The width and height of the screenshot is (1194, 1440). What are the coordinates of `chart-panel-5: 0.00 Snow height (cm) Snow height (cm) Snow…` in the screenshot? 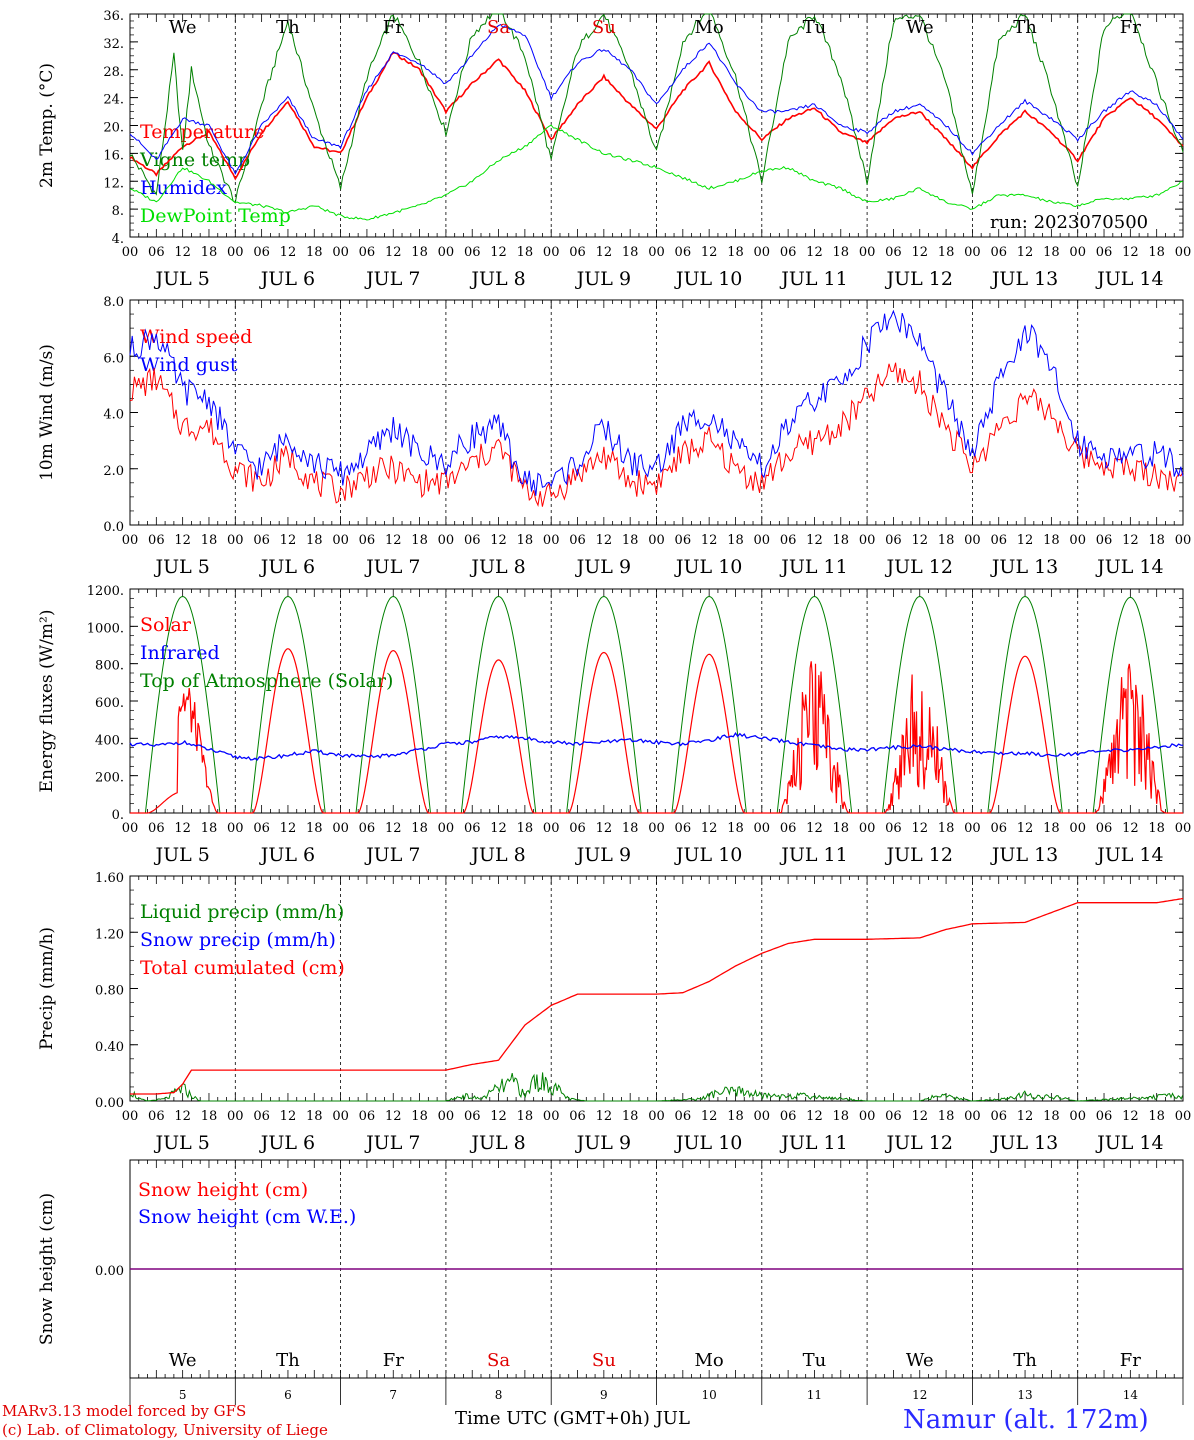 It's located at (610, 1269).